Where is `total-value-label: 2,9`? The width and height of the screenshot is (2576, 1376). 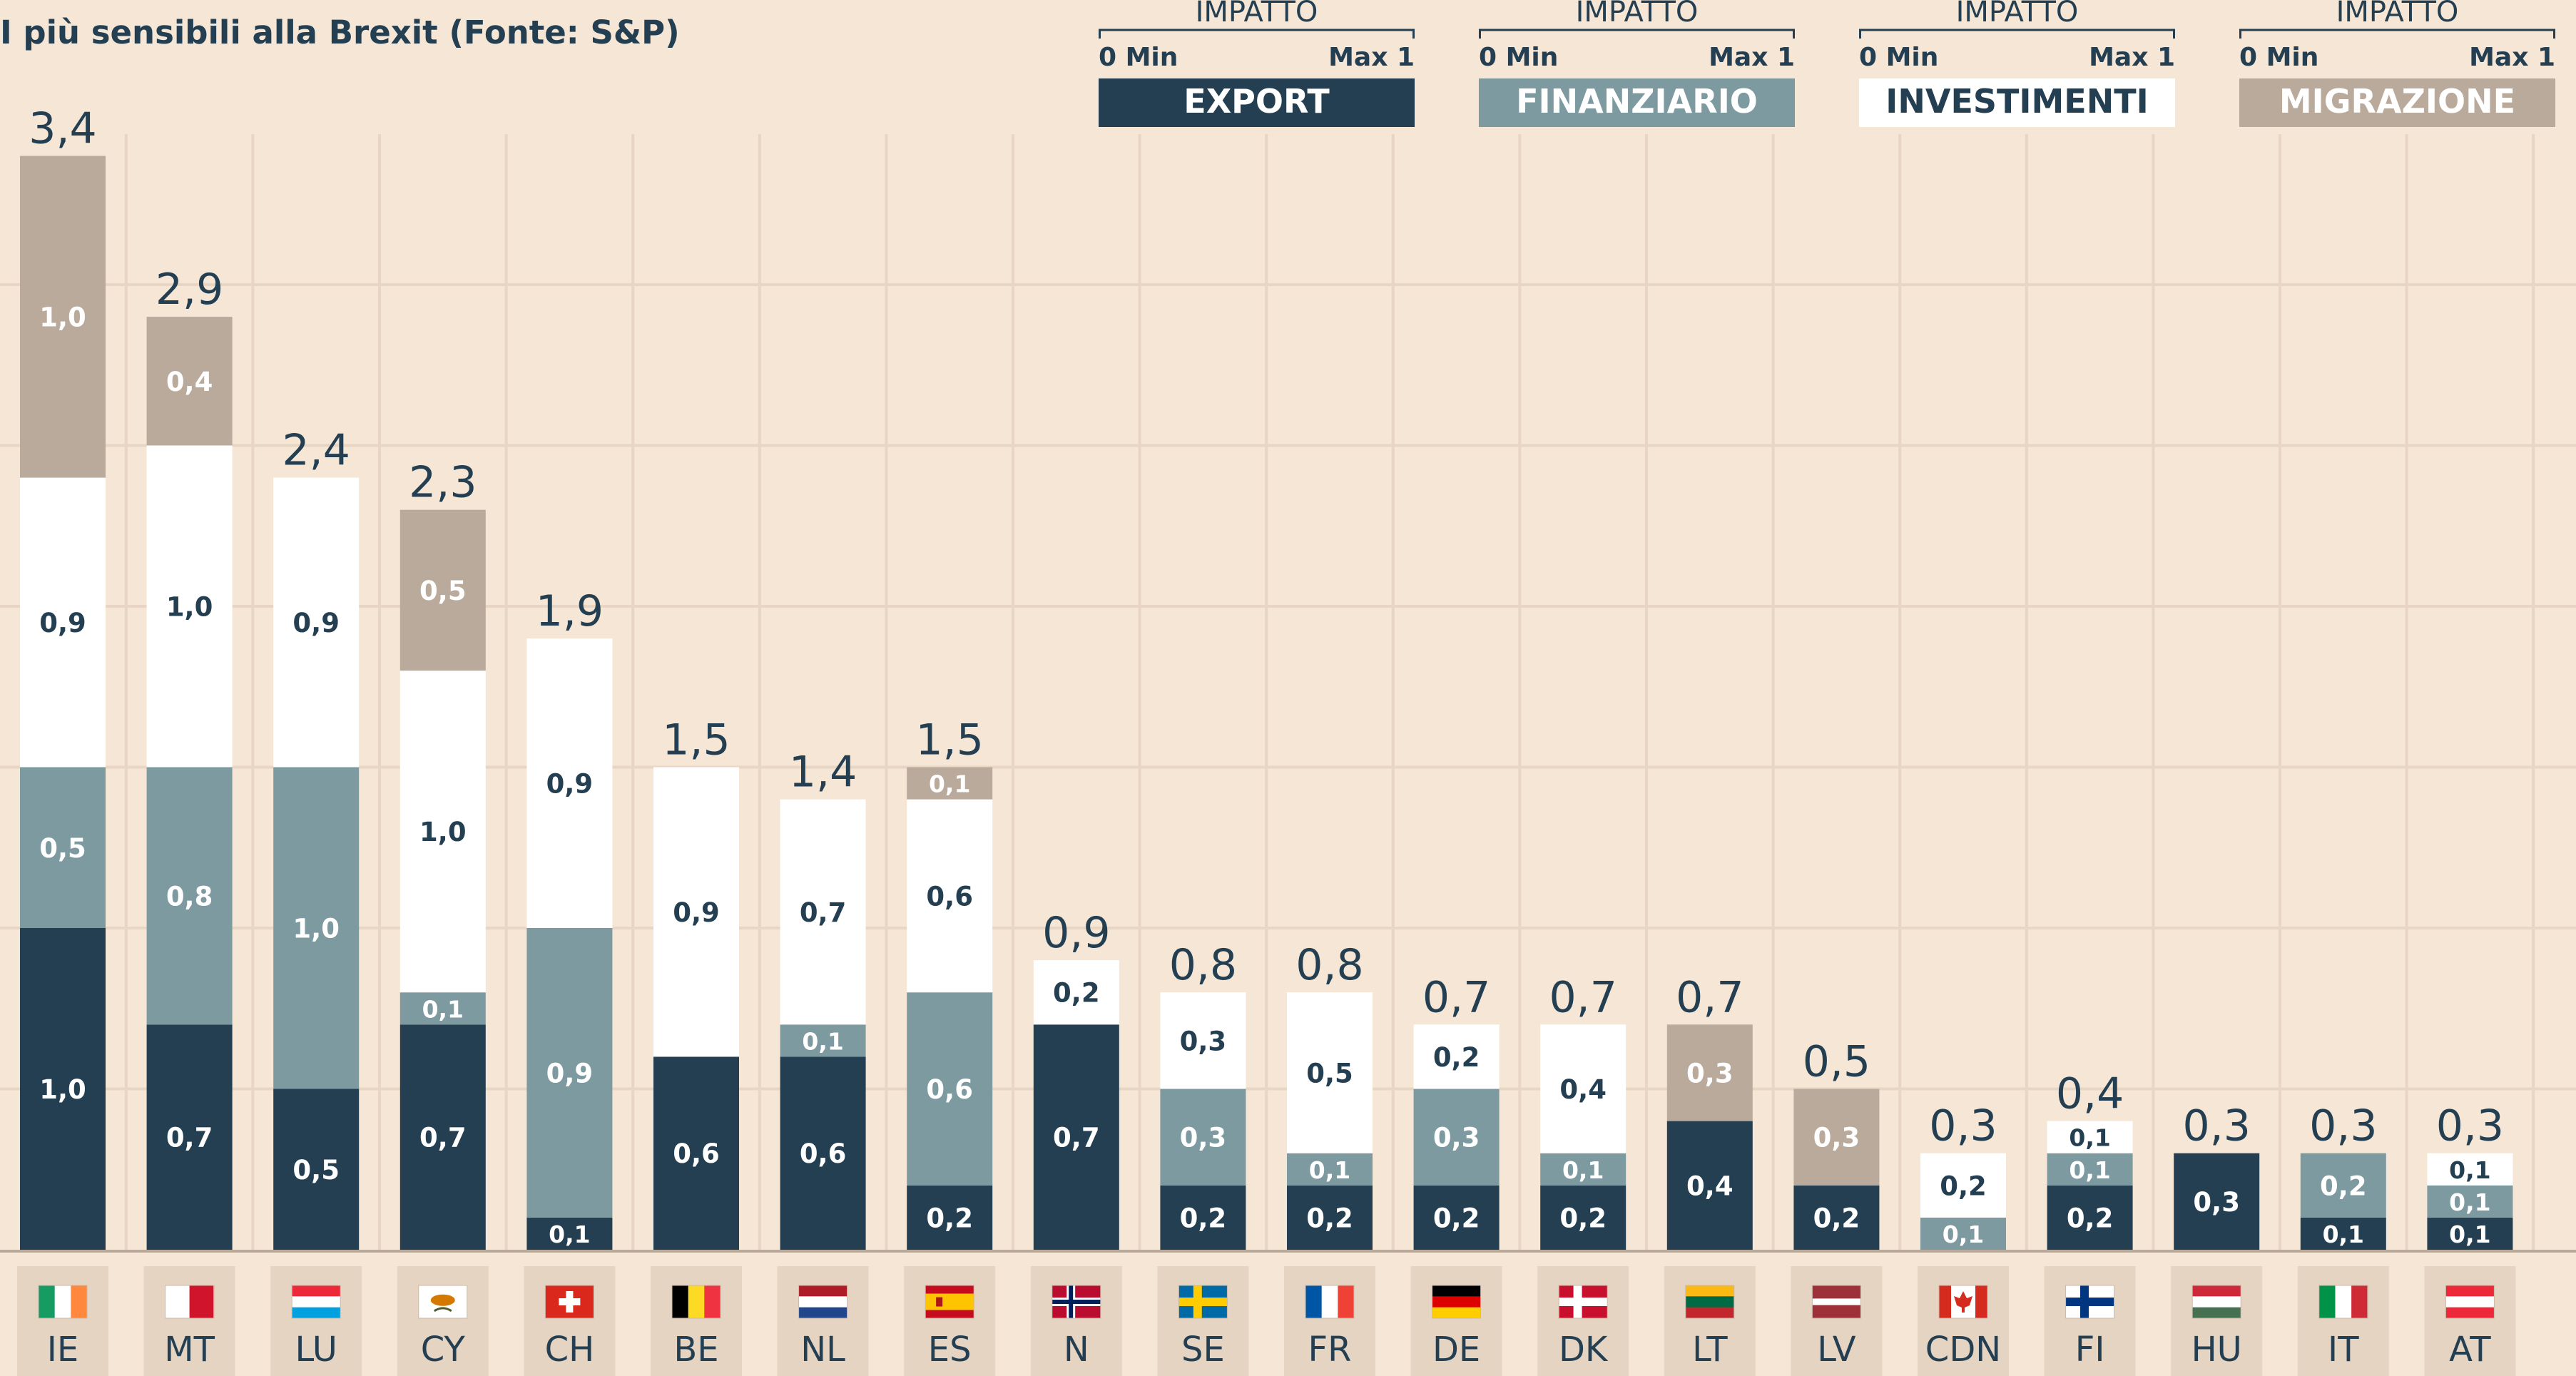
total-value-label: 2,9 is located at coordinates (189, 290).